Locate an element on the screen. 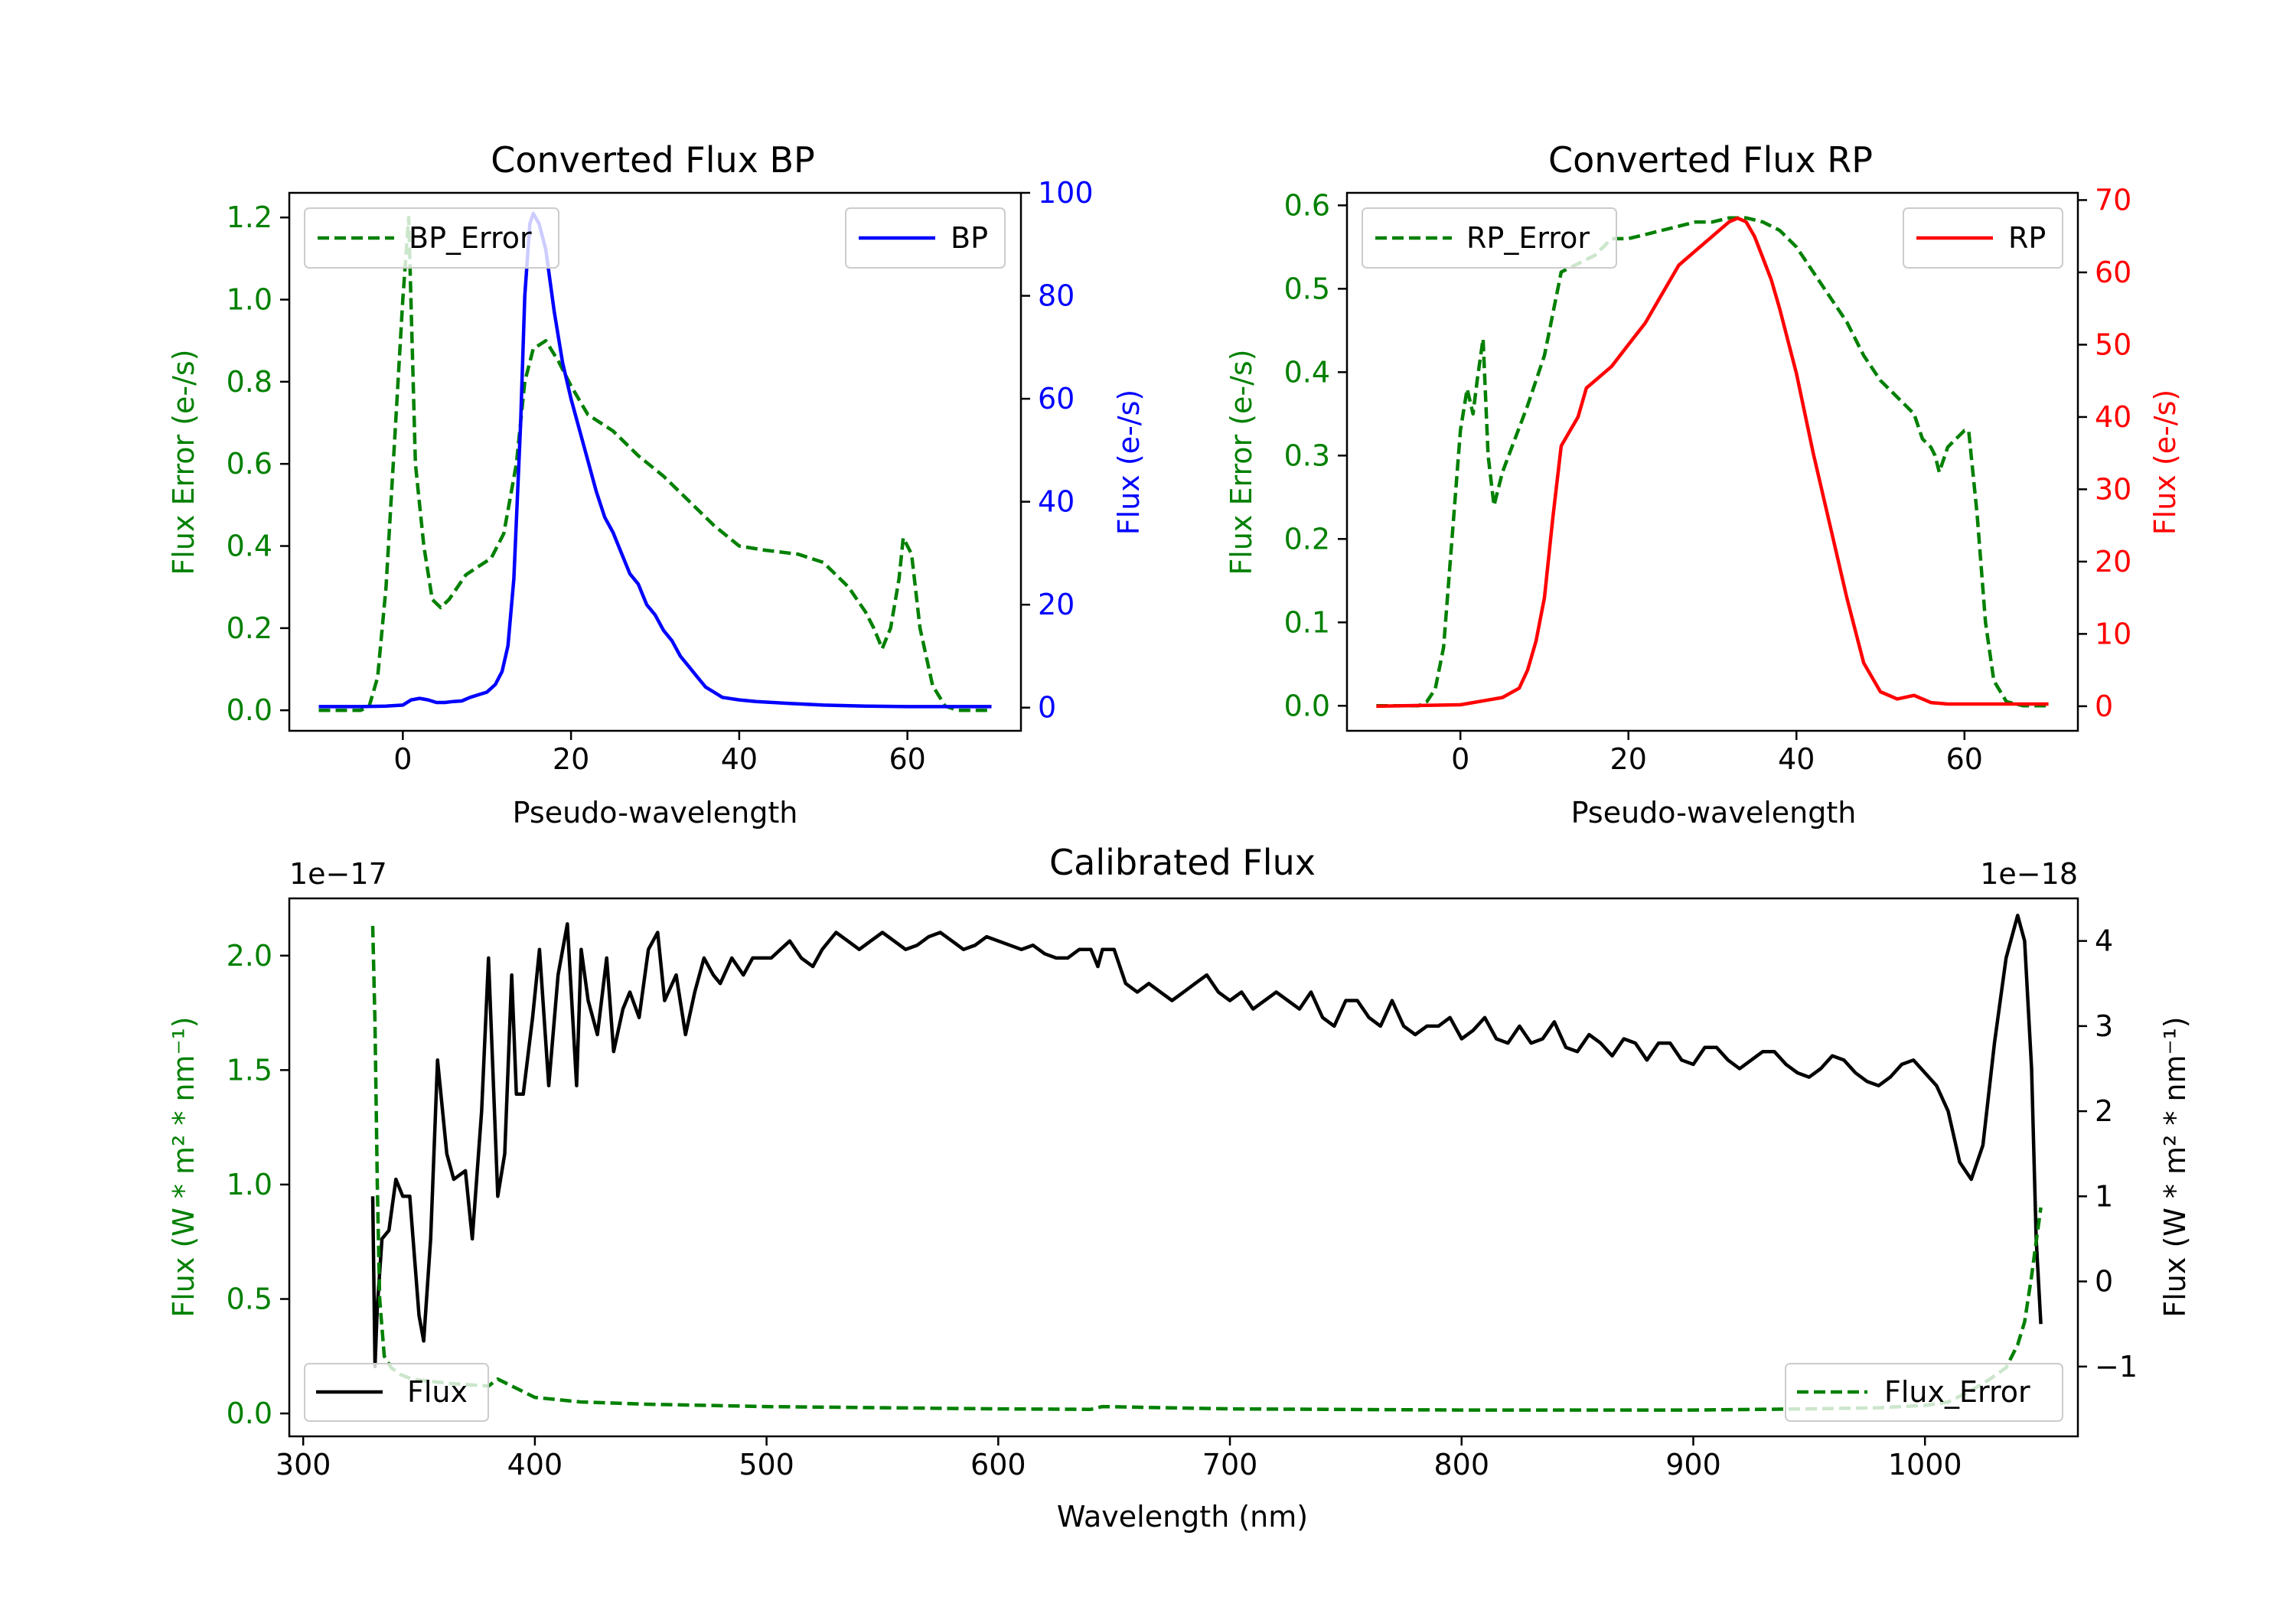 The width and height of the screenshot is (2296, 1607). rp-right-axis: 0 10 20 30 40 50 60 70 is located at coordinates (2104, 453).